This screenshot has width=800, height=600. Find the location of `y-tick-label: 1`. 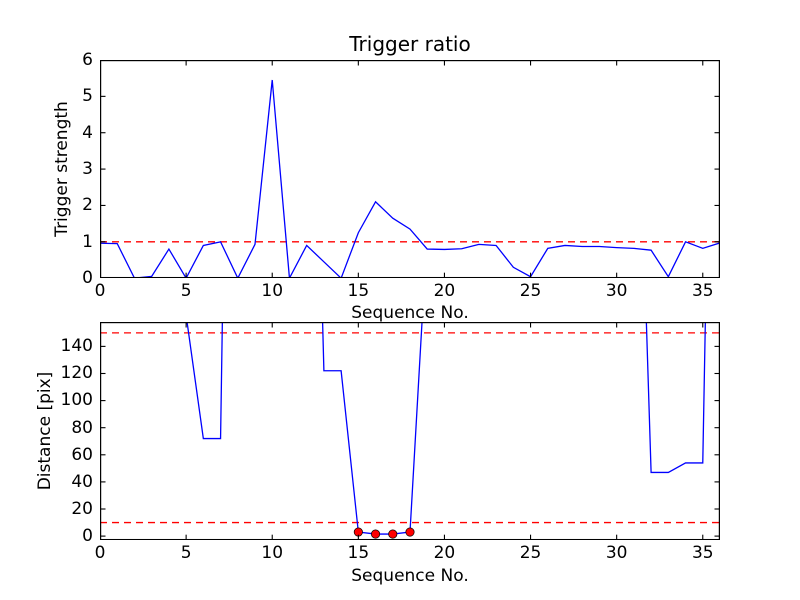

y-tick-label: 1 is located at coordinates (87, 241).